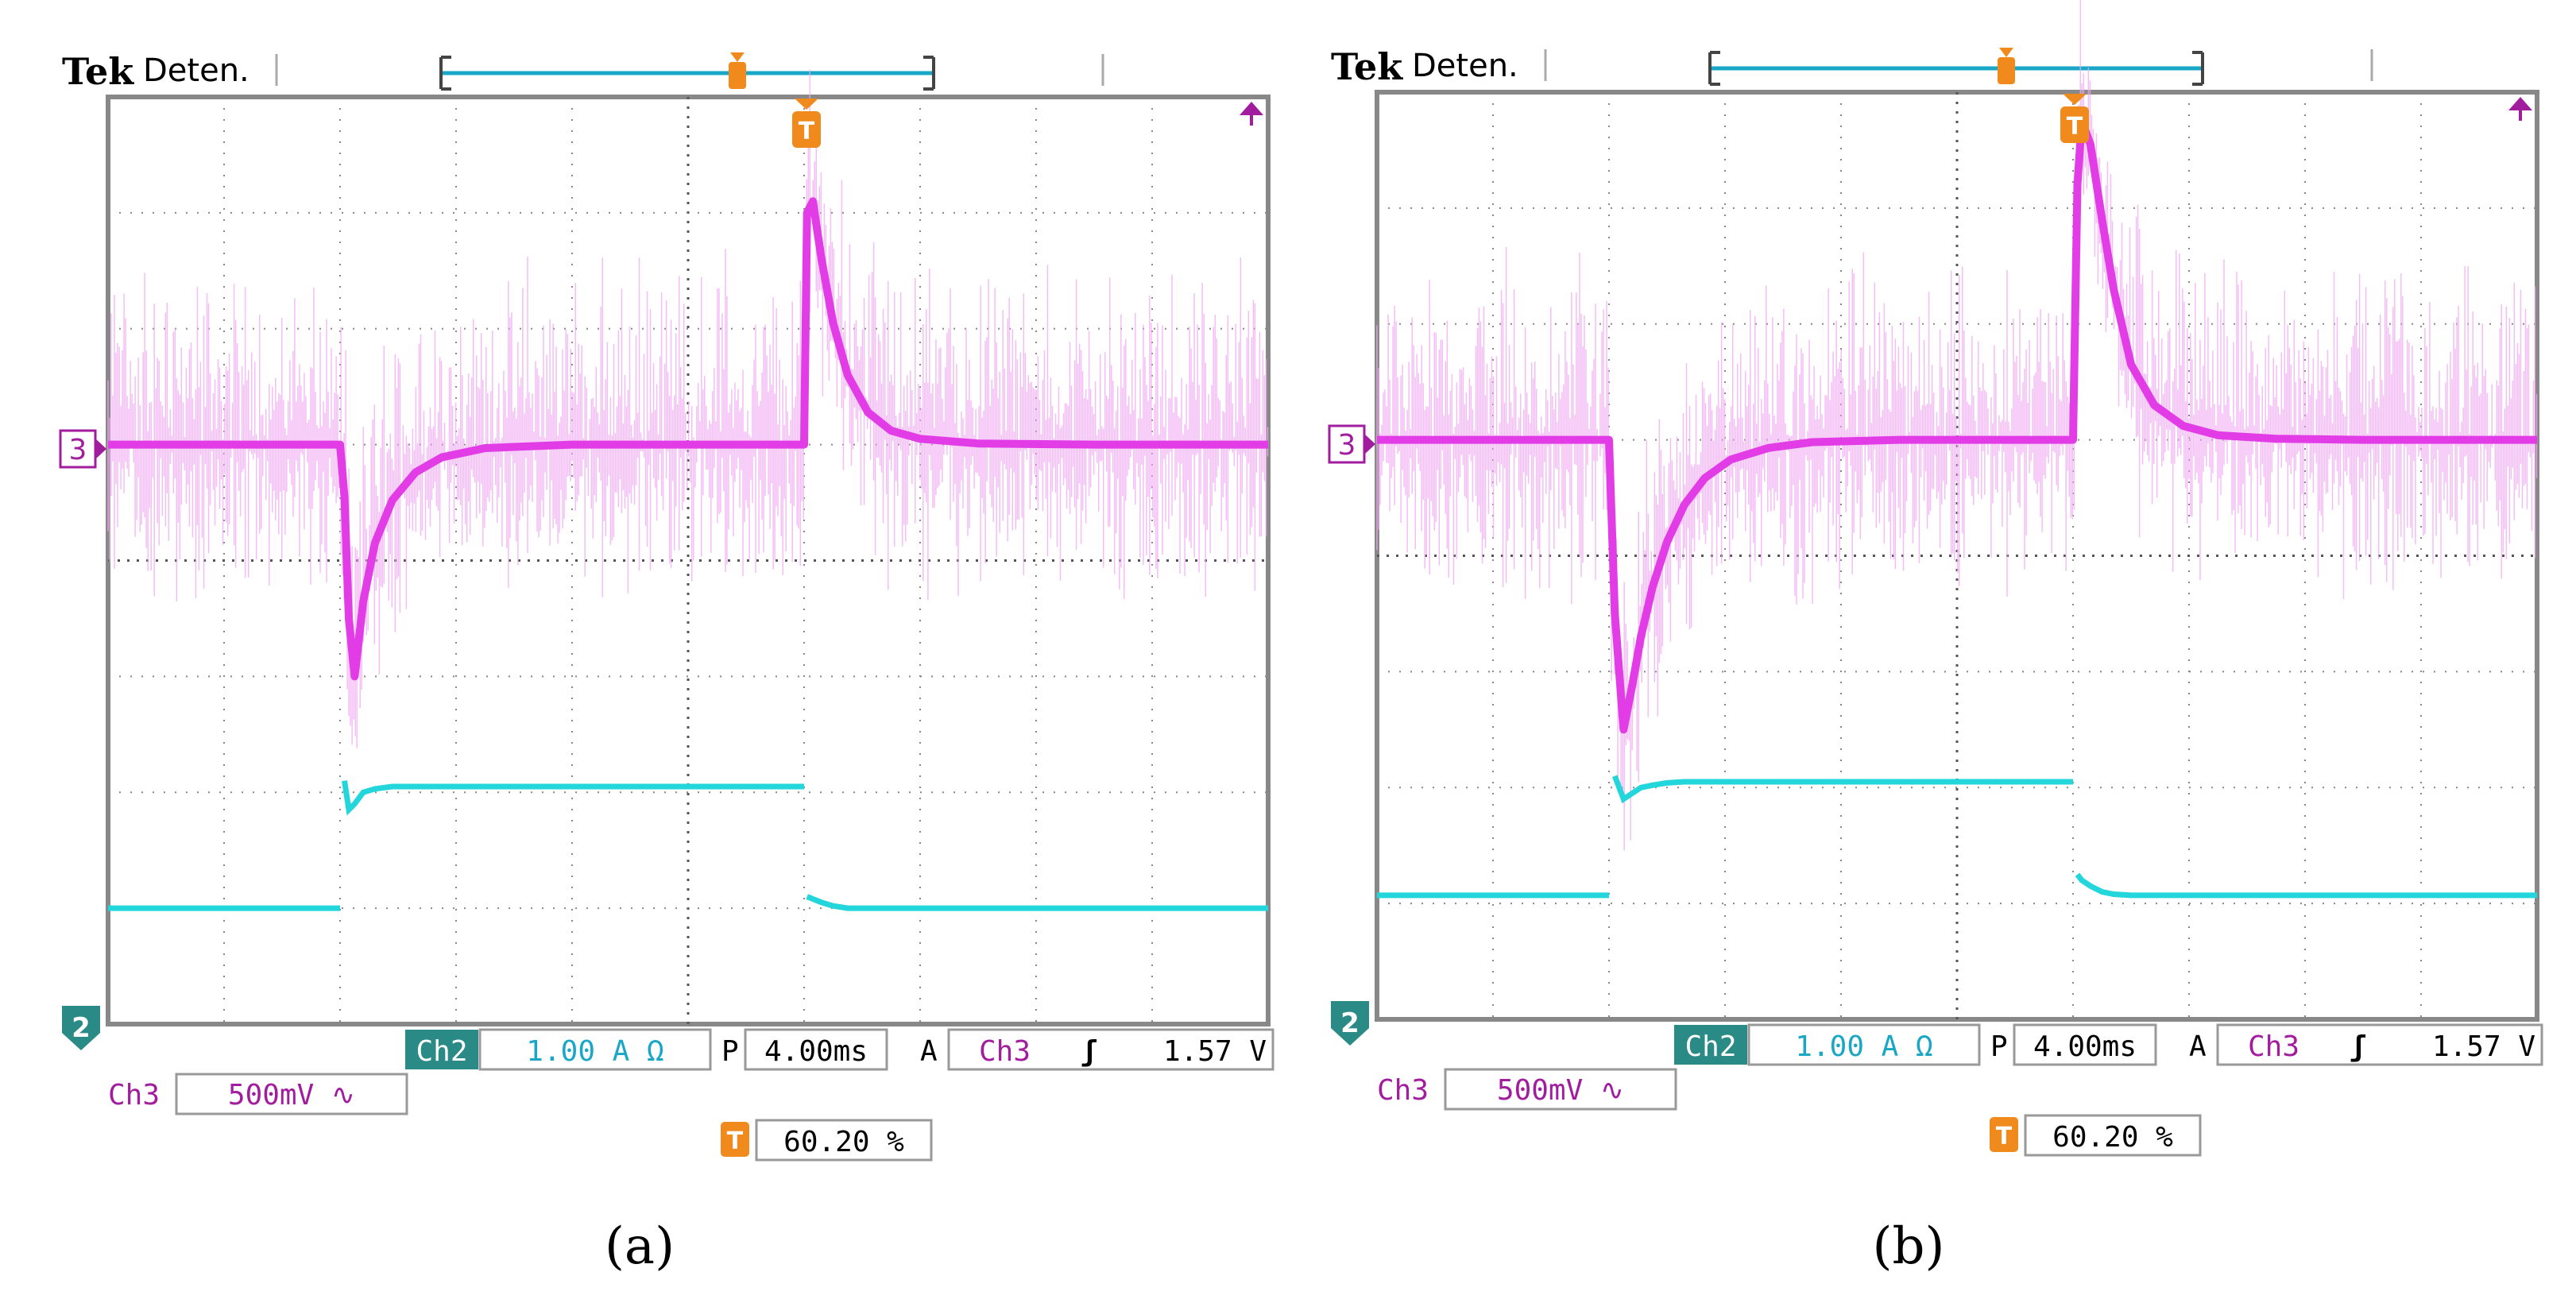 The width and height of the screenshot is (2576, 1299). Describe the element at coordinates (640, 1246) in the screenshot. I see `panel-caption: (a)` at that location.